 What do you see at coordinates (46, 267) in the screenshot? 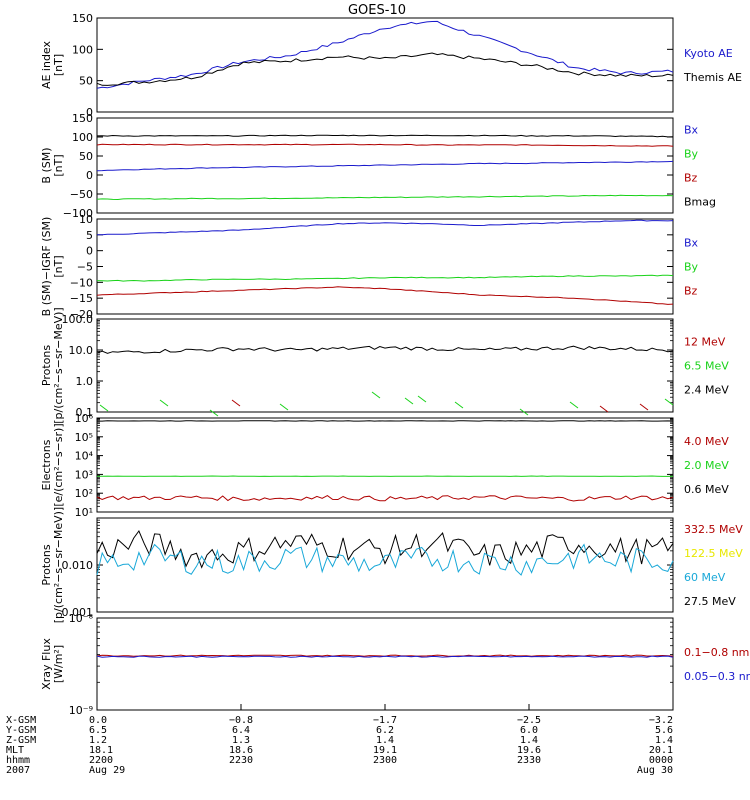
I see `y-axis-label-bigrf: B (SM)−IGRF (SM)` at bounding box center [46, 267].